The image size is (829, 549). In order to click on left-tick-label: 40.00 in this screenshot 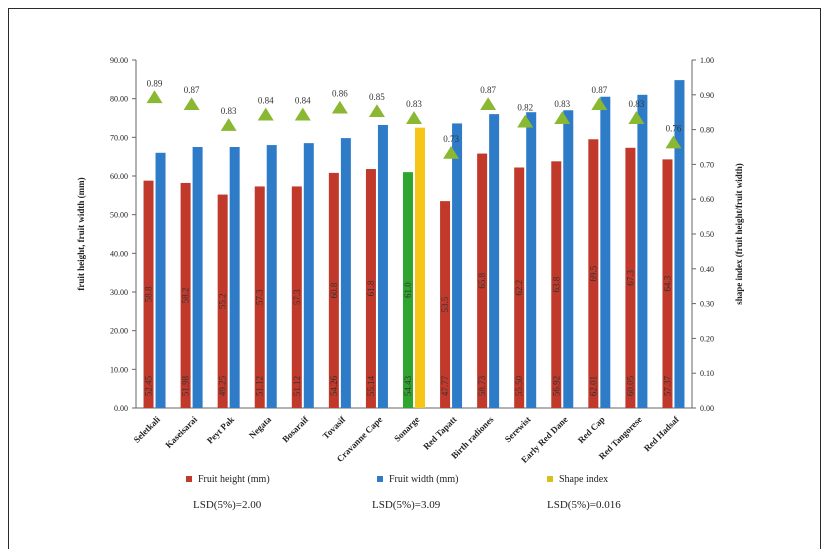, I will do `click(119, 253)`.